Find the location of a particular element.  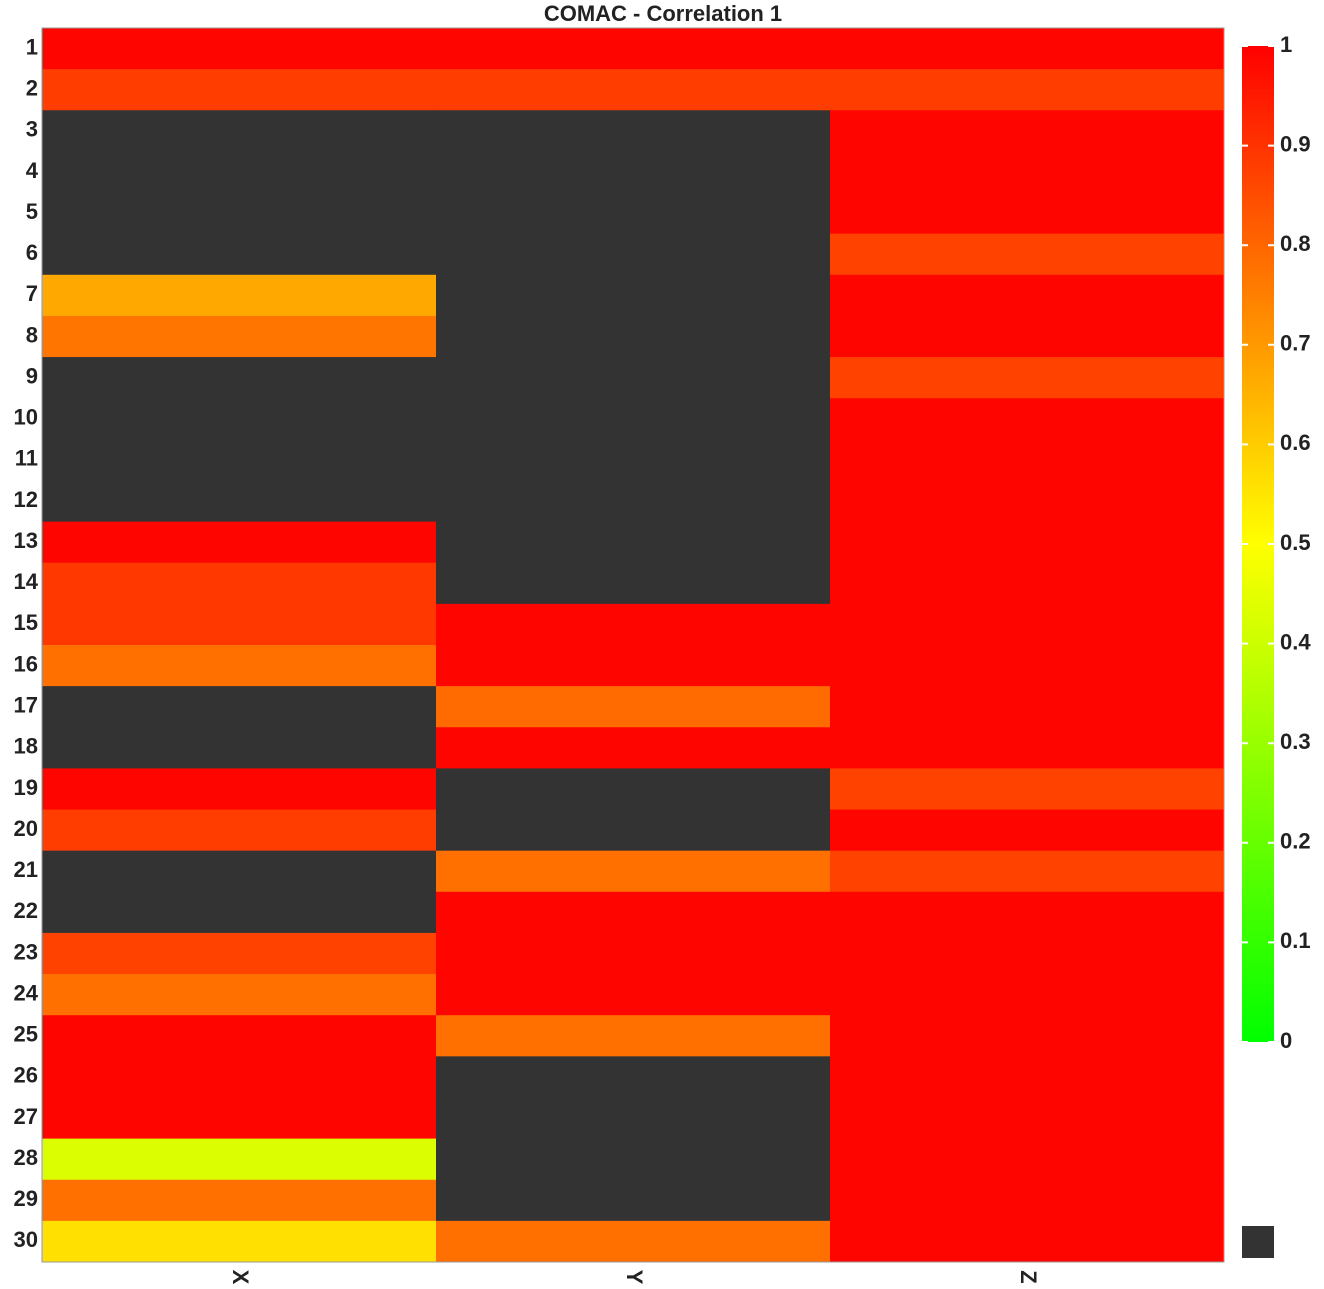

y-tick-label: 13 is located at coordinates (26, 540).